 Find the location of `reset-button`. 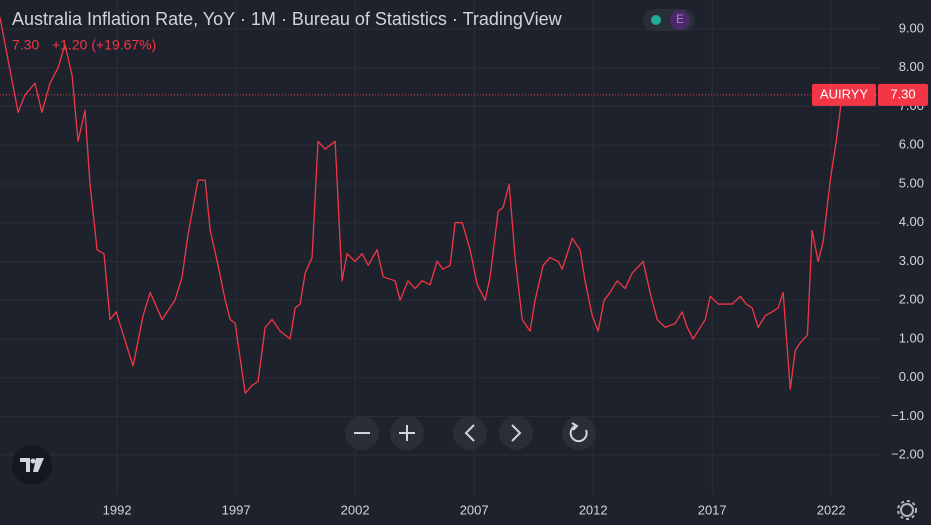

reset-button is located at coordinates (579, 433).